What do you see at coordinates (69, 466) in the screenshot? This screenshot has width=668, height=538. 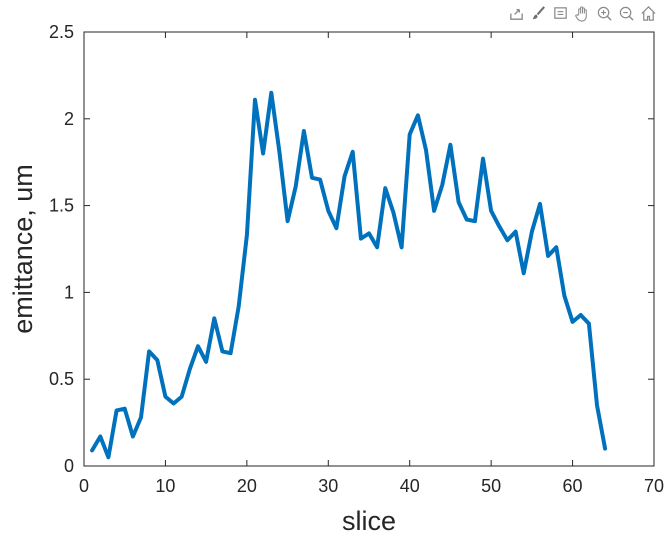 I see `y-tick-label: 0` at bounding box center [69, 466].